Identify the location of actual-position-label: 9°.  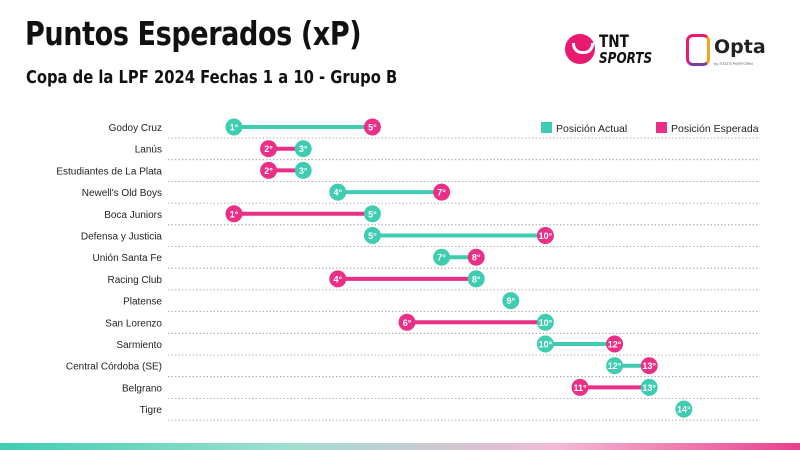
(510, 301).